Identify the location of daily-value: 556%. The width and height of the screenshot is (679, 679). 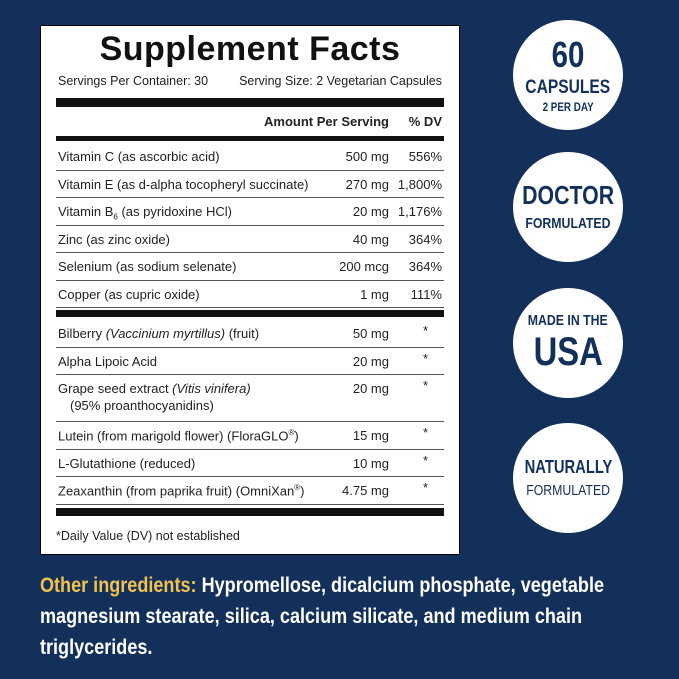
(425, 156).